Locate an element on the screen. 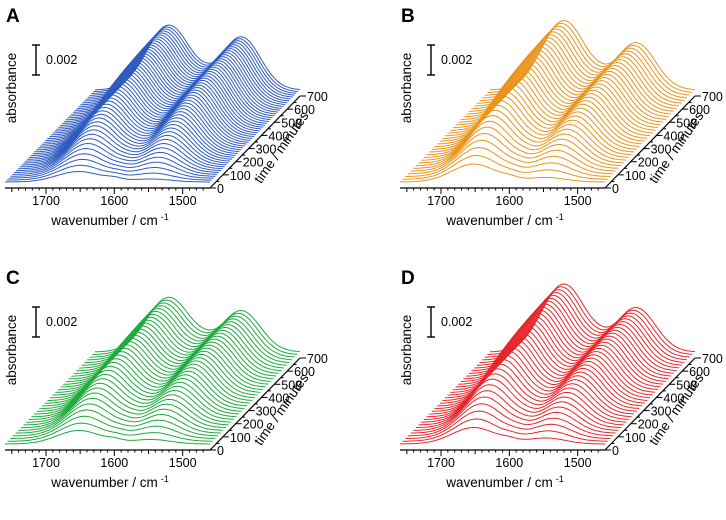  panel-letter: B is located at coordinates (408, 16).